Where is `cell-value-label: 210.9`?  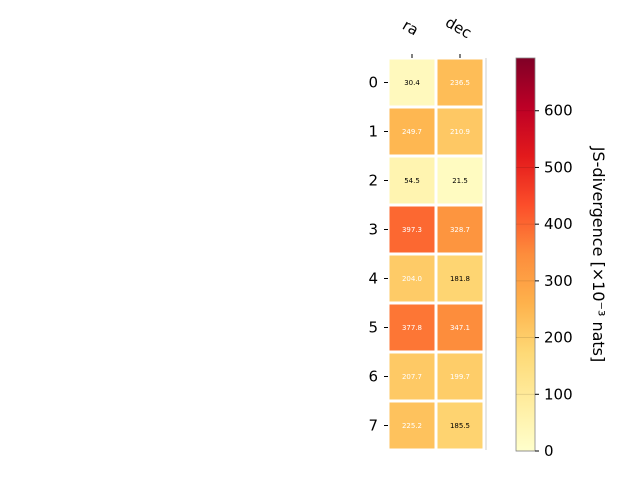 cell-value-label: 210.9 is located at coordinates (460, 132).